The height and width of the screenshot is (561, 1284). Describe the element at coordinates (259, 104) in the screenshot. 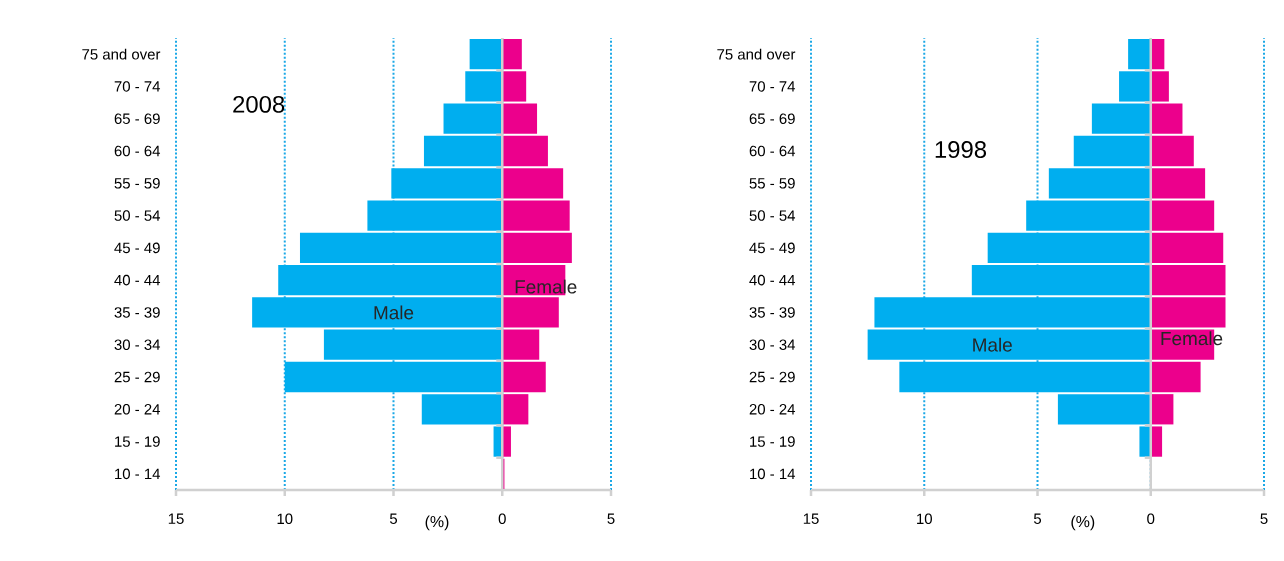

I see `text: 2008` at that location.